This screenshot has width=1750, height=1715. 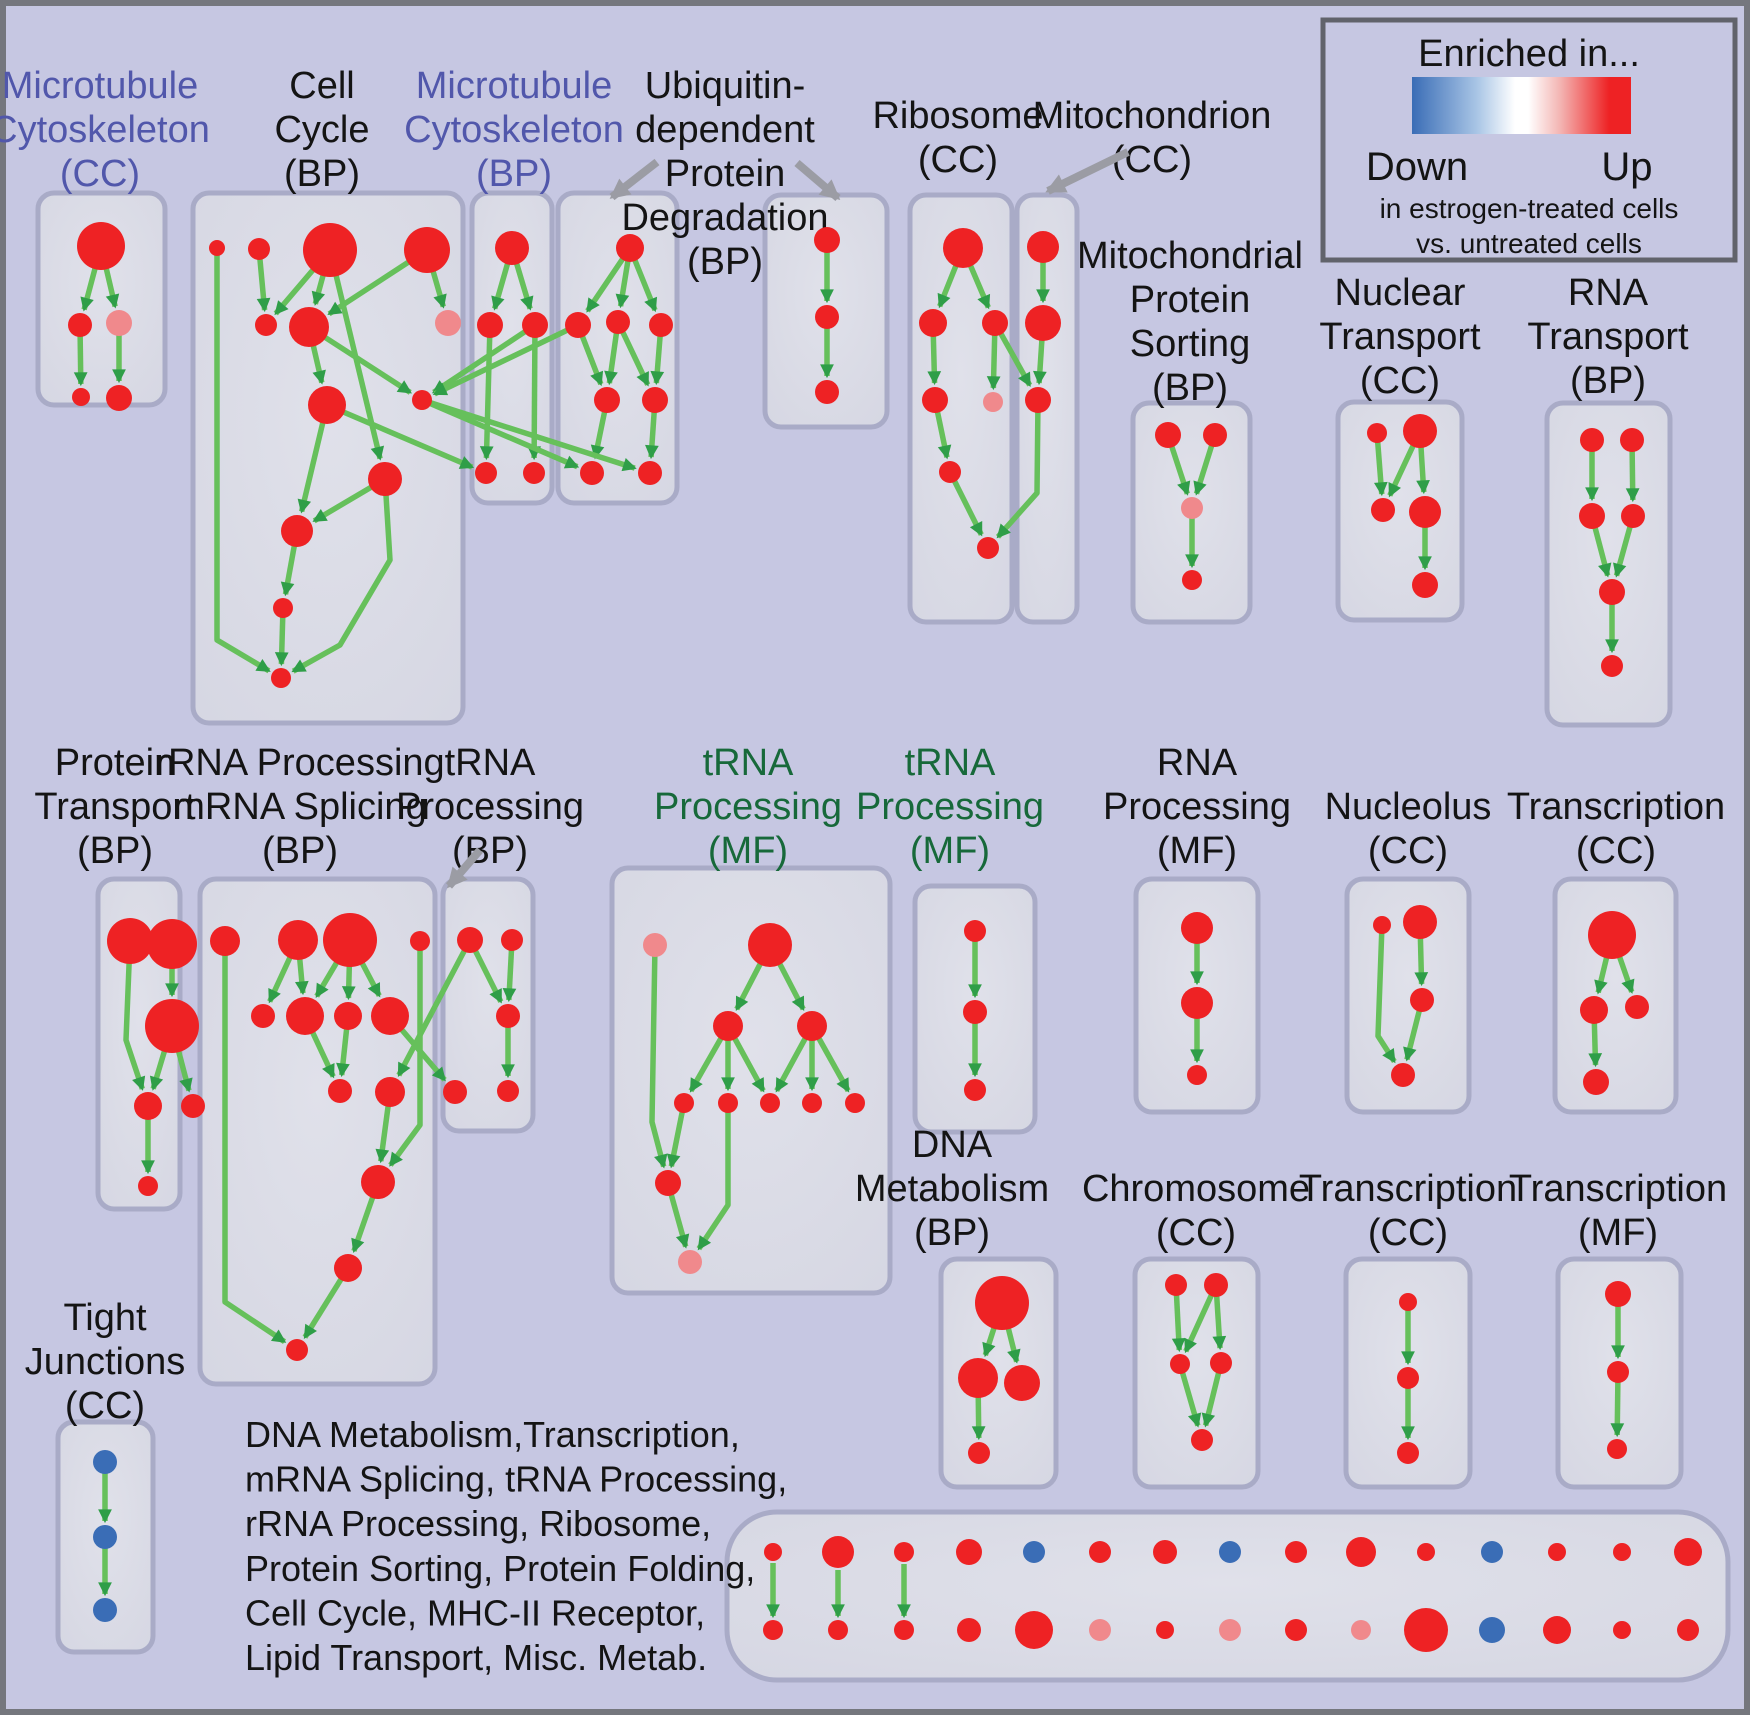 I want to click on transcription-mf-label: (MF), so click(x=1618, y=1233).